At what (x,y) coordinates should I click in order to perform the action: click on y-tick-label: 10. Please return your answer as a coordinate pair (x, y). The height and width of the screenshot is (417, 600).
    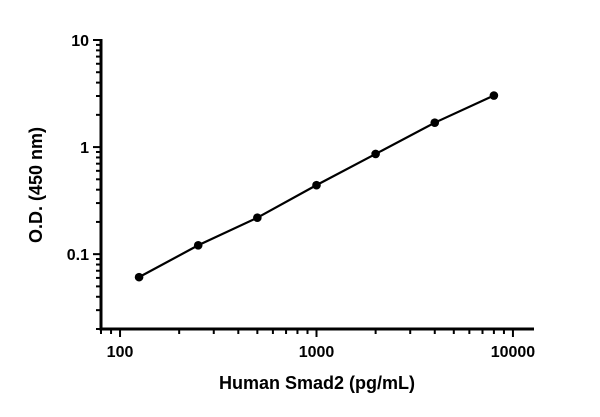
    Looking at the image, I should click on (80, 41).